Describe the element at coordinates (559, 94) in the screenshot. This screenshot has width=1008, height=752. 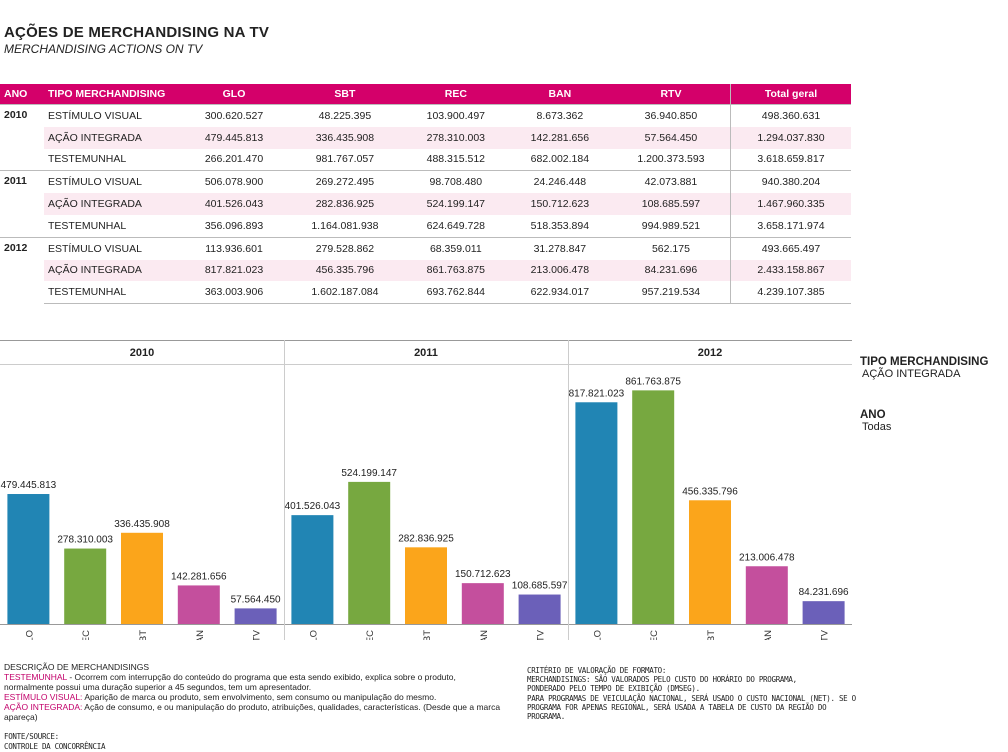
I see `col-header-ban: BAN` at that location.